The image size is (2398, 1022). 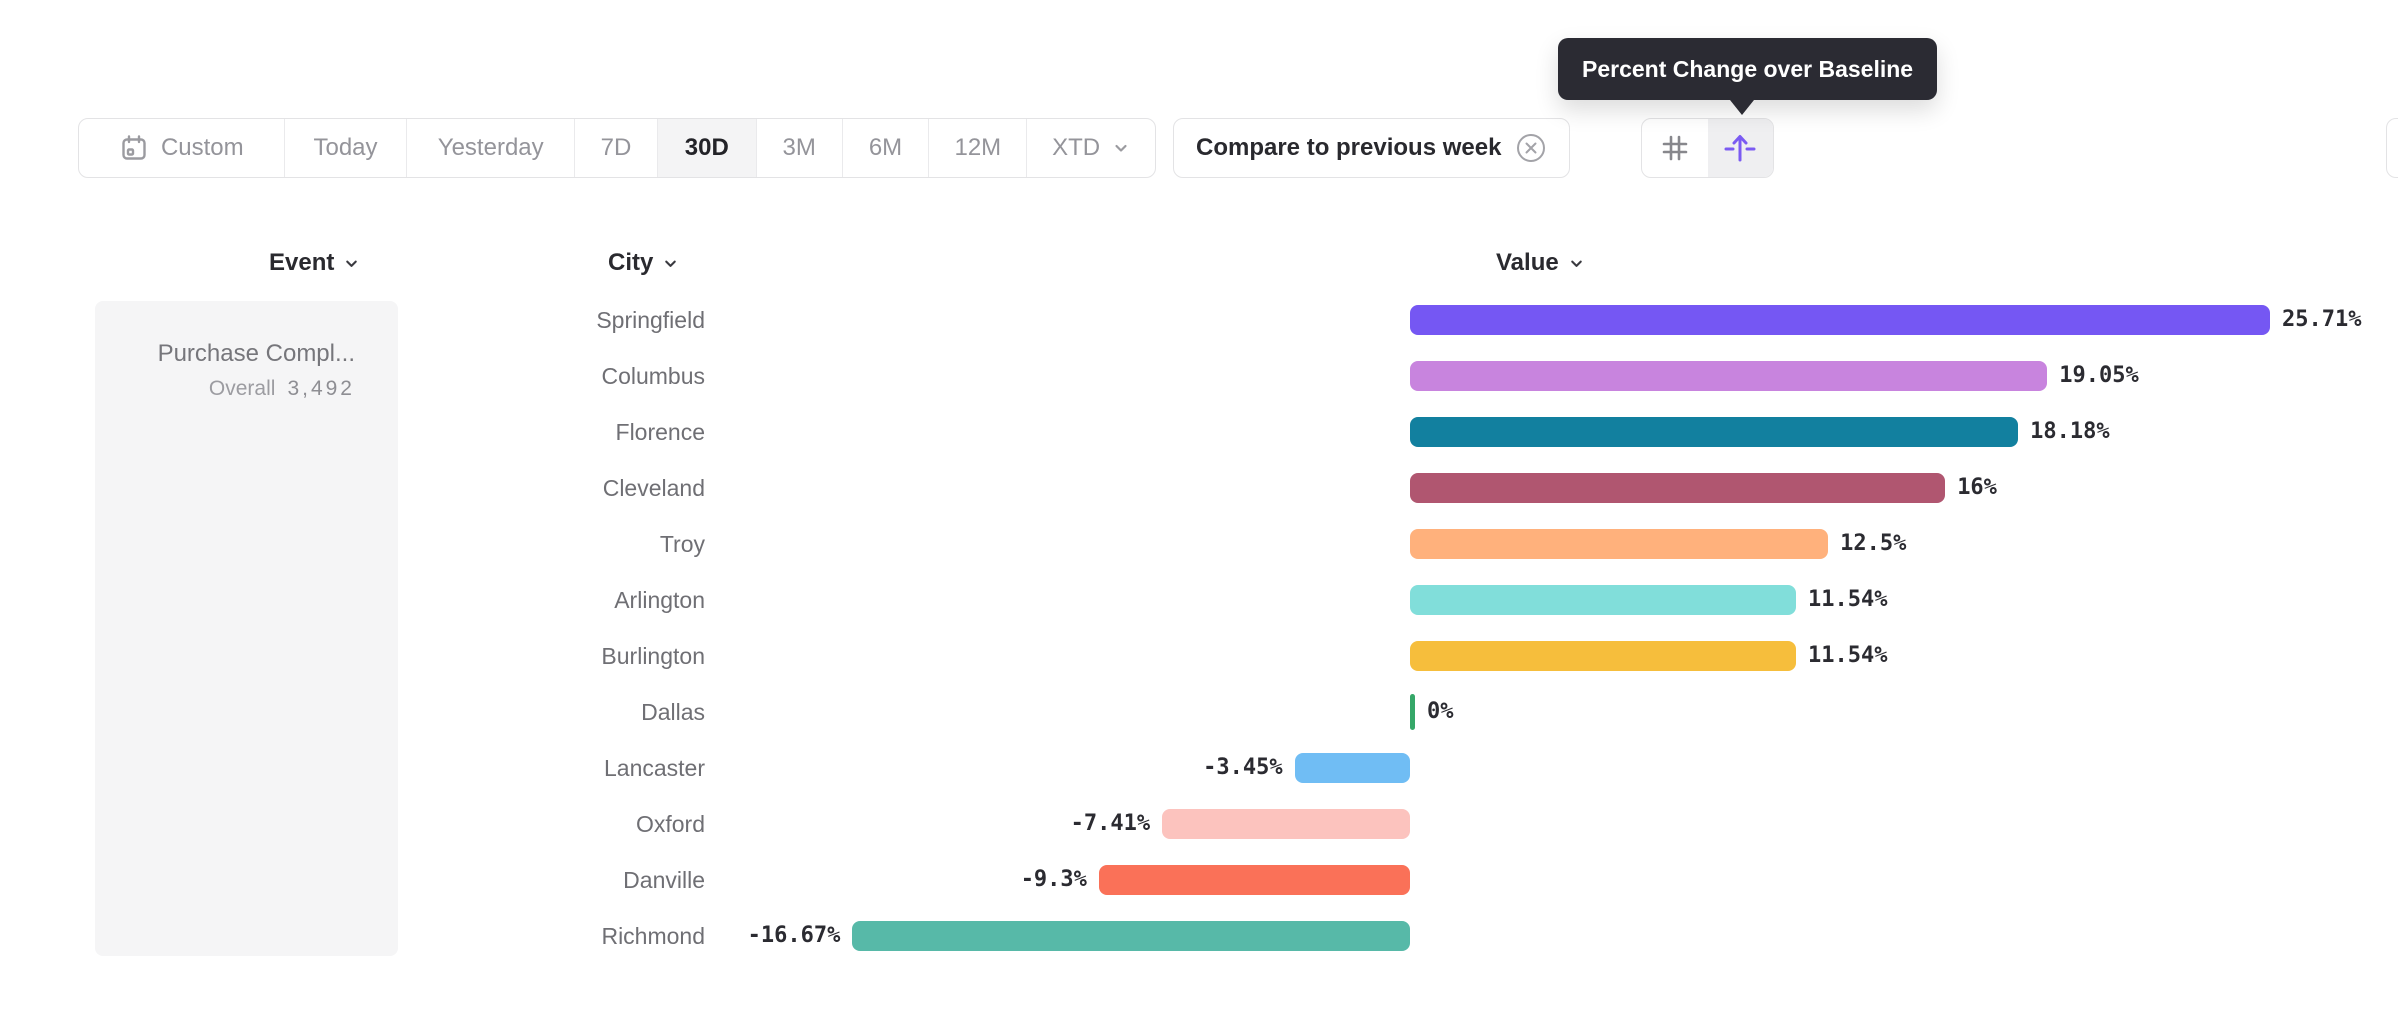 I want to click on event-overall: Overall 3,492, so click(x=225, y=389).